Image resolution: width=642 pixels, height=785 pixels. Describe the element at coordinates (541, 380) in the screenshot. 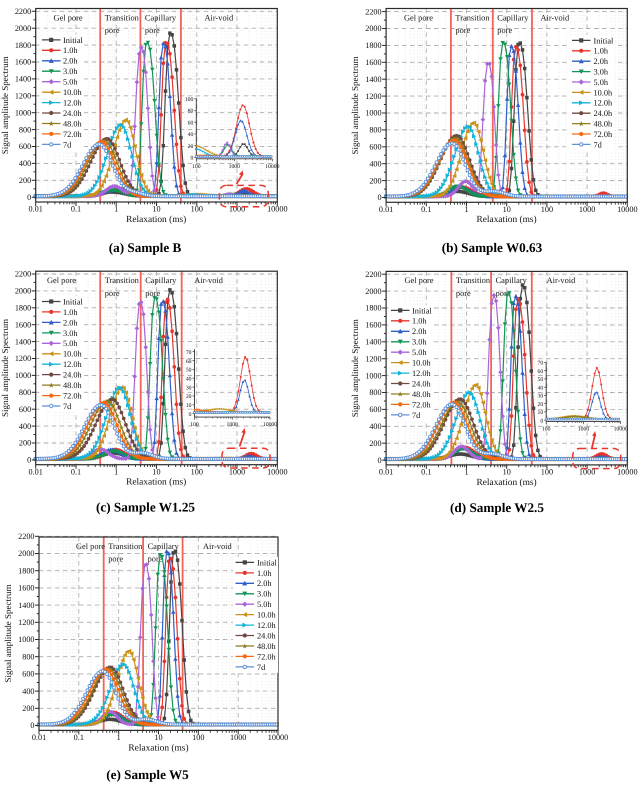

I see `svg-text: 50` at that location.